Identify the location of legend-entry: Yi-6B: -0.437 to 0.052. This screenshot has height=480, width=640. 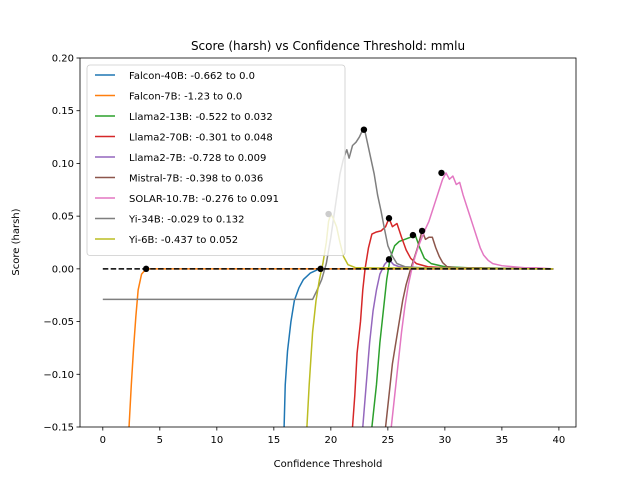
(183, 240).